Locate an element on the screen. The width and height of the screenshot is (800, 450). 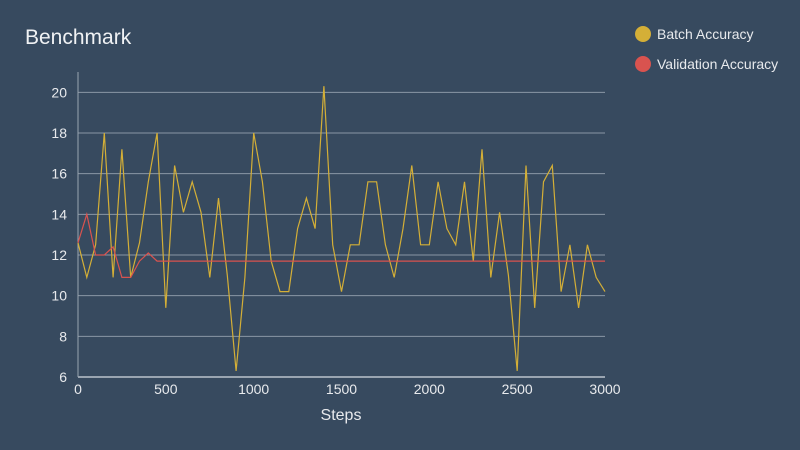
legend-label-batch-accuracy: Batch Accuracy is located at coordinates (705, 34).